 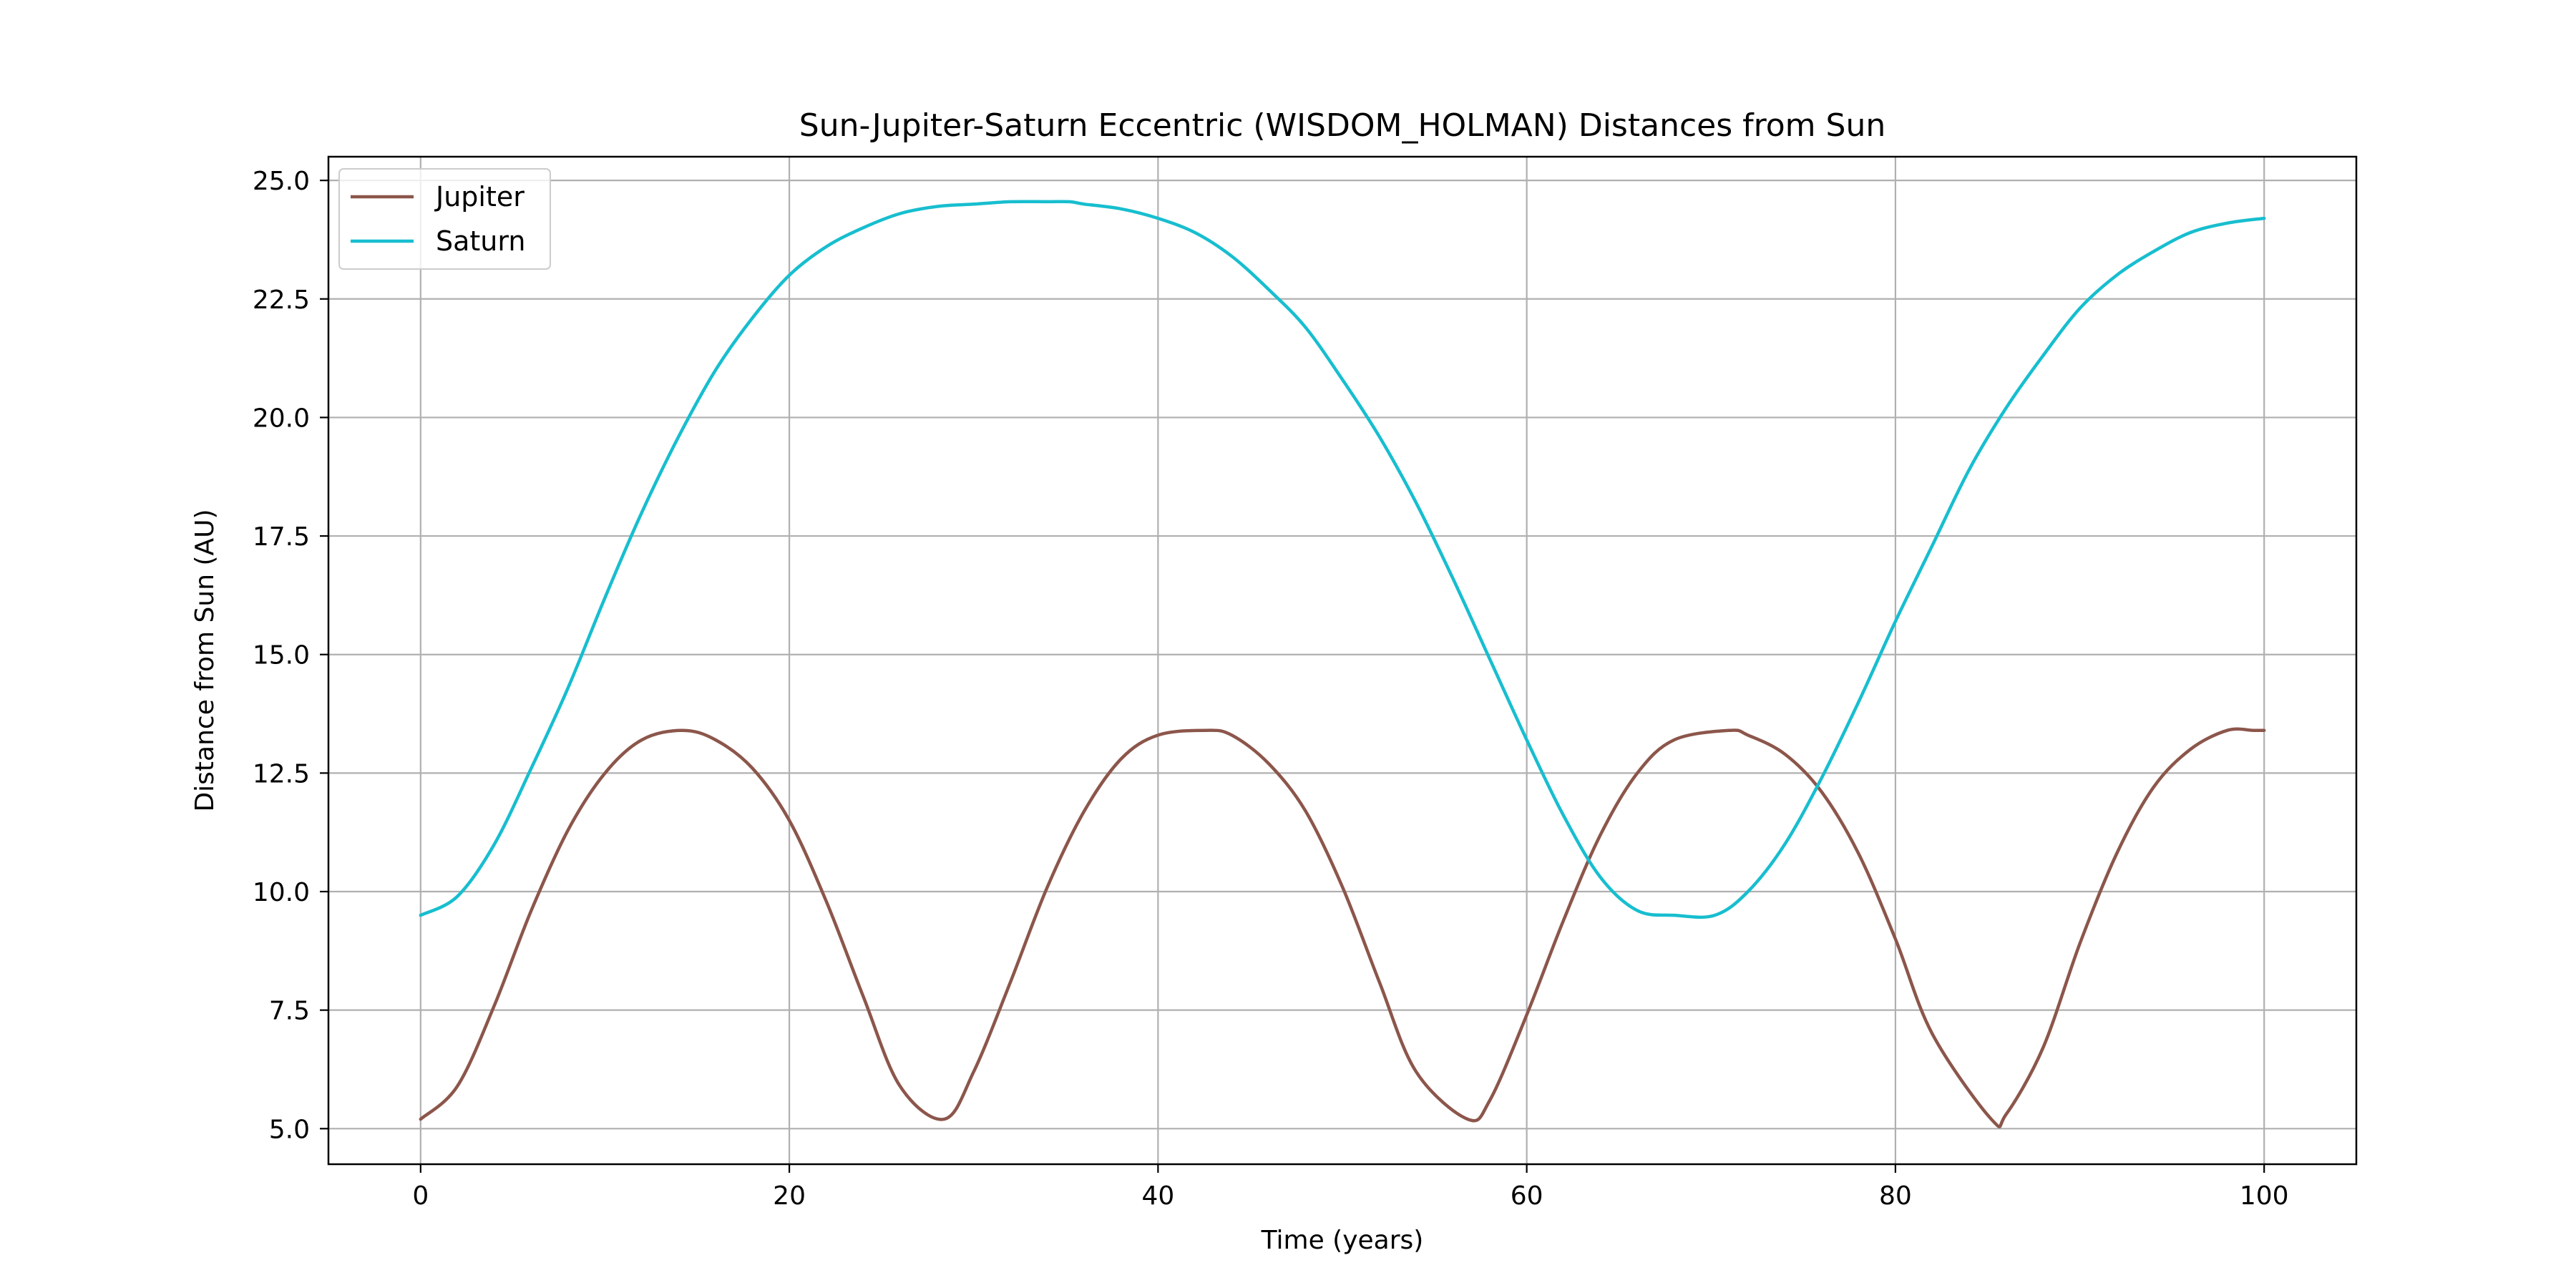 What do you see at coordinates (289, 1011) in the screenshot?
I see `y-tick-label-1: 7.5` at bounding box center [289, 1011].